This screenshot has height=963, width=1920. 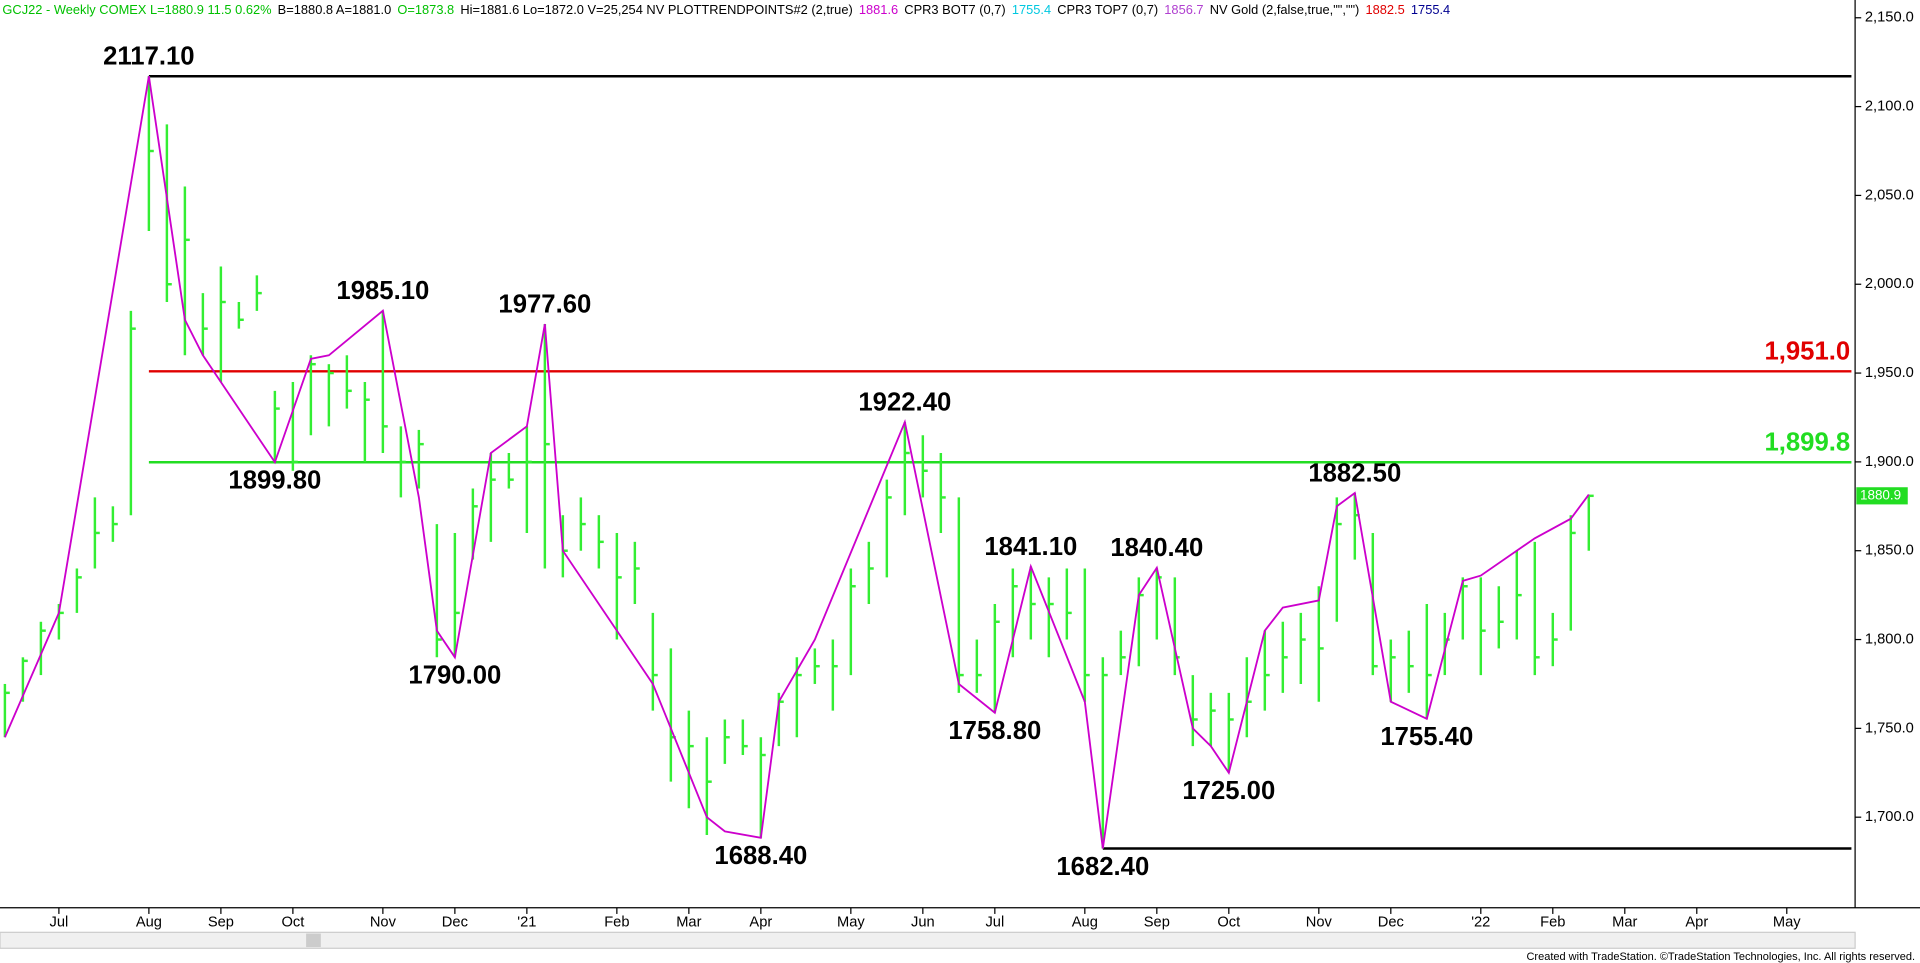 I want to click on y-tick-label: 1,750.0, so click(x=1889, y=728).